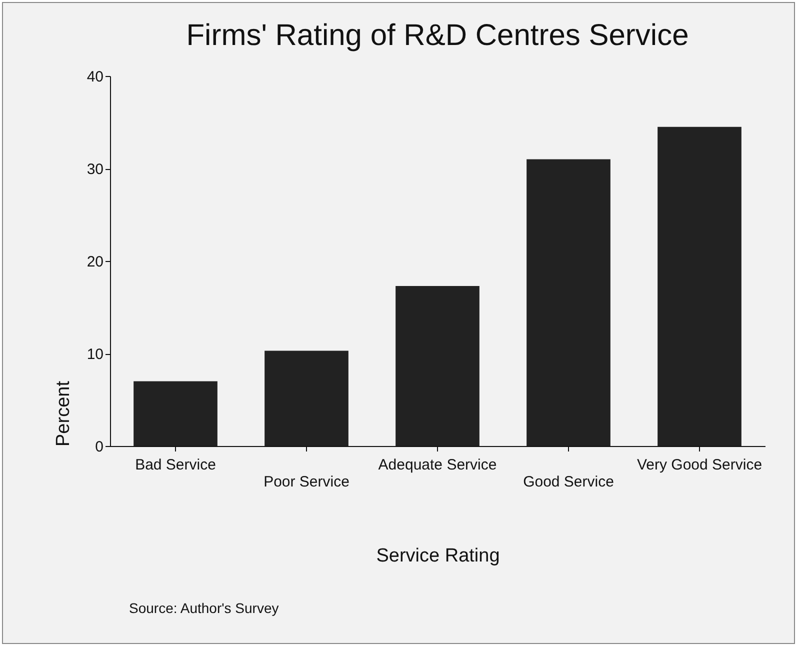 The image size is (797, 646). Describe the element at coordinates (307, 482) in the screenshot. I see `x-tick-label: Poor Service` at that location.